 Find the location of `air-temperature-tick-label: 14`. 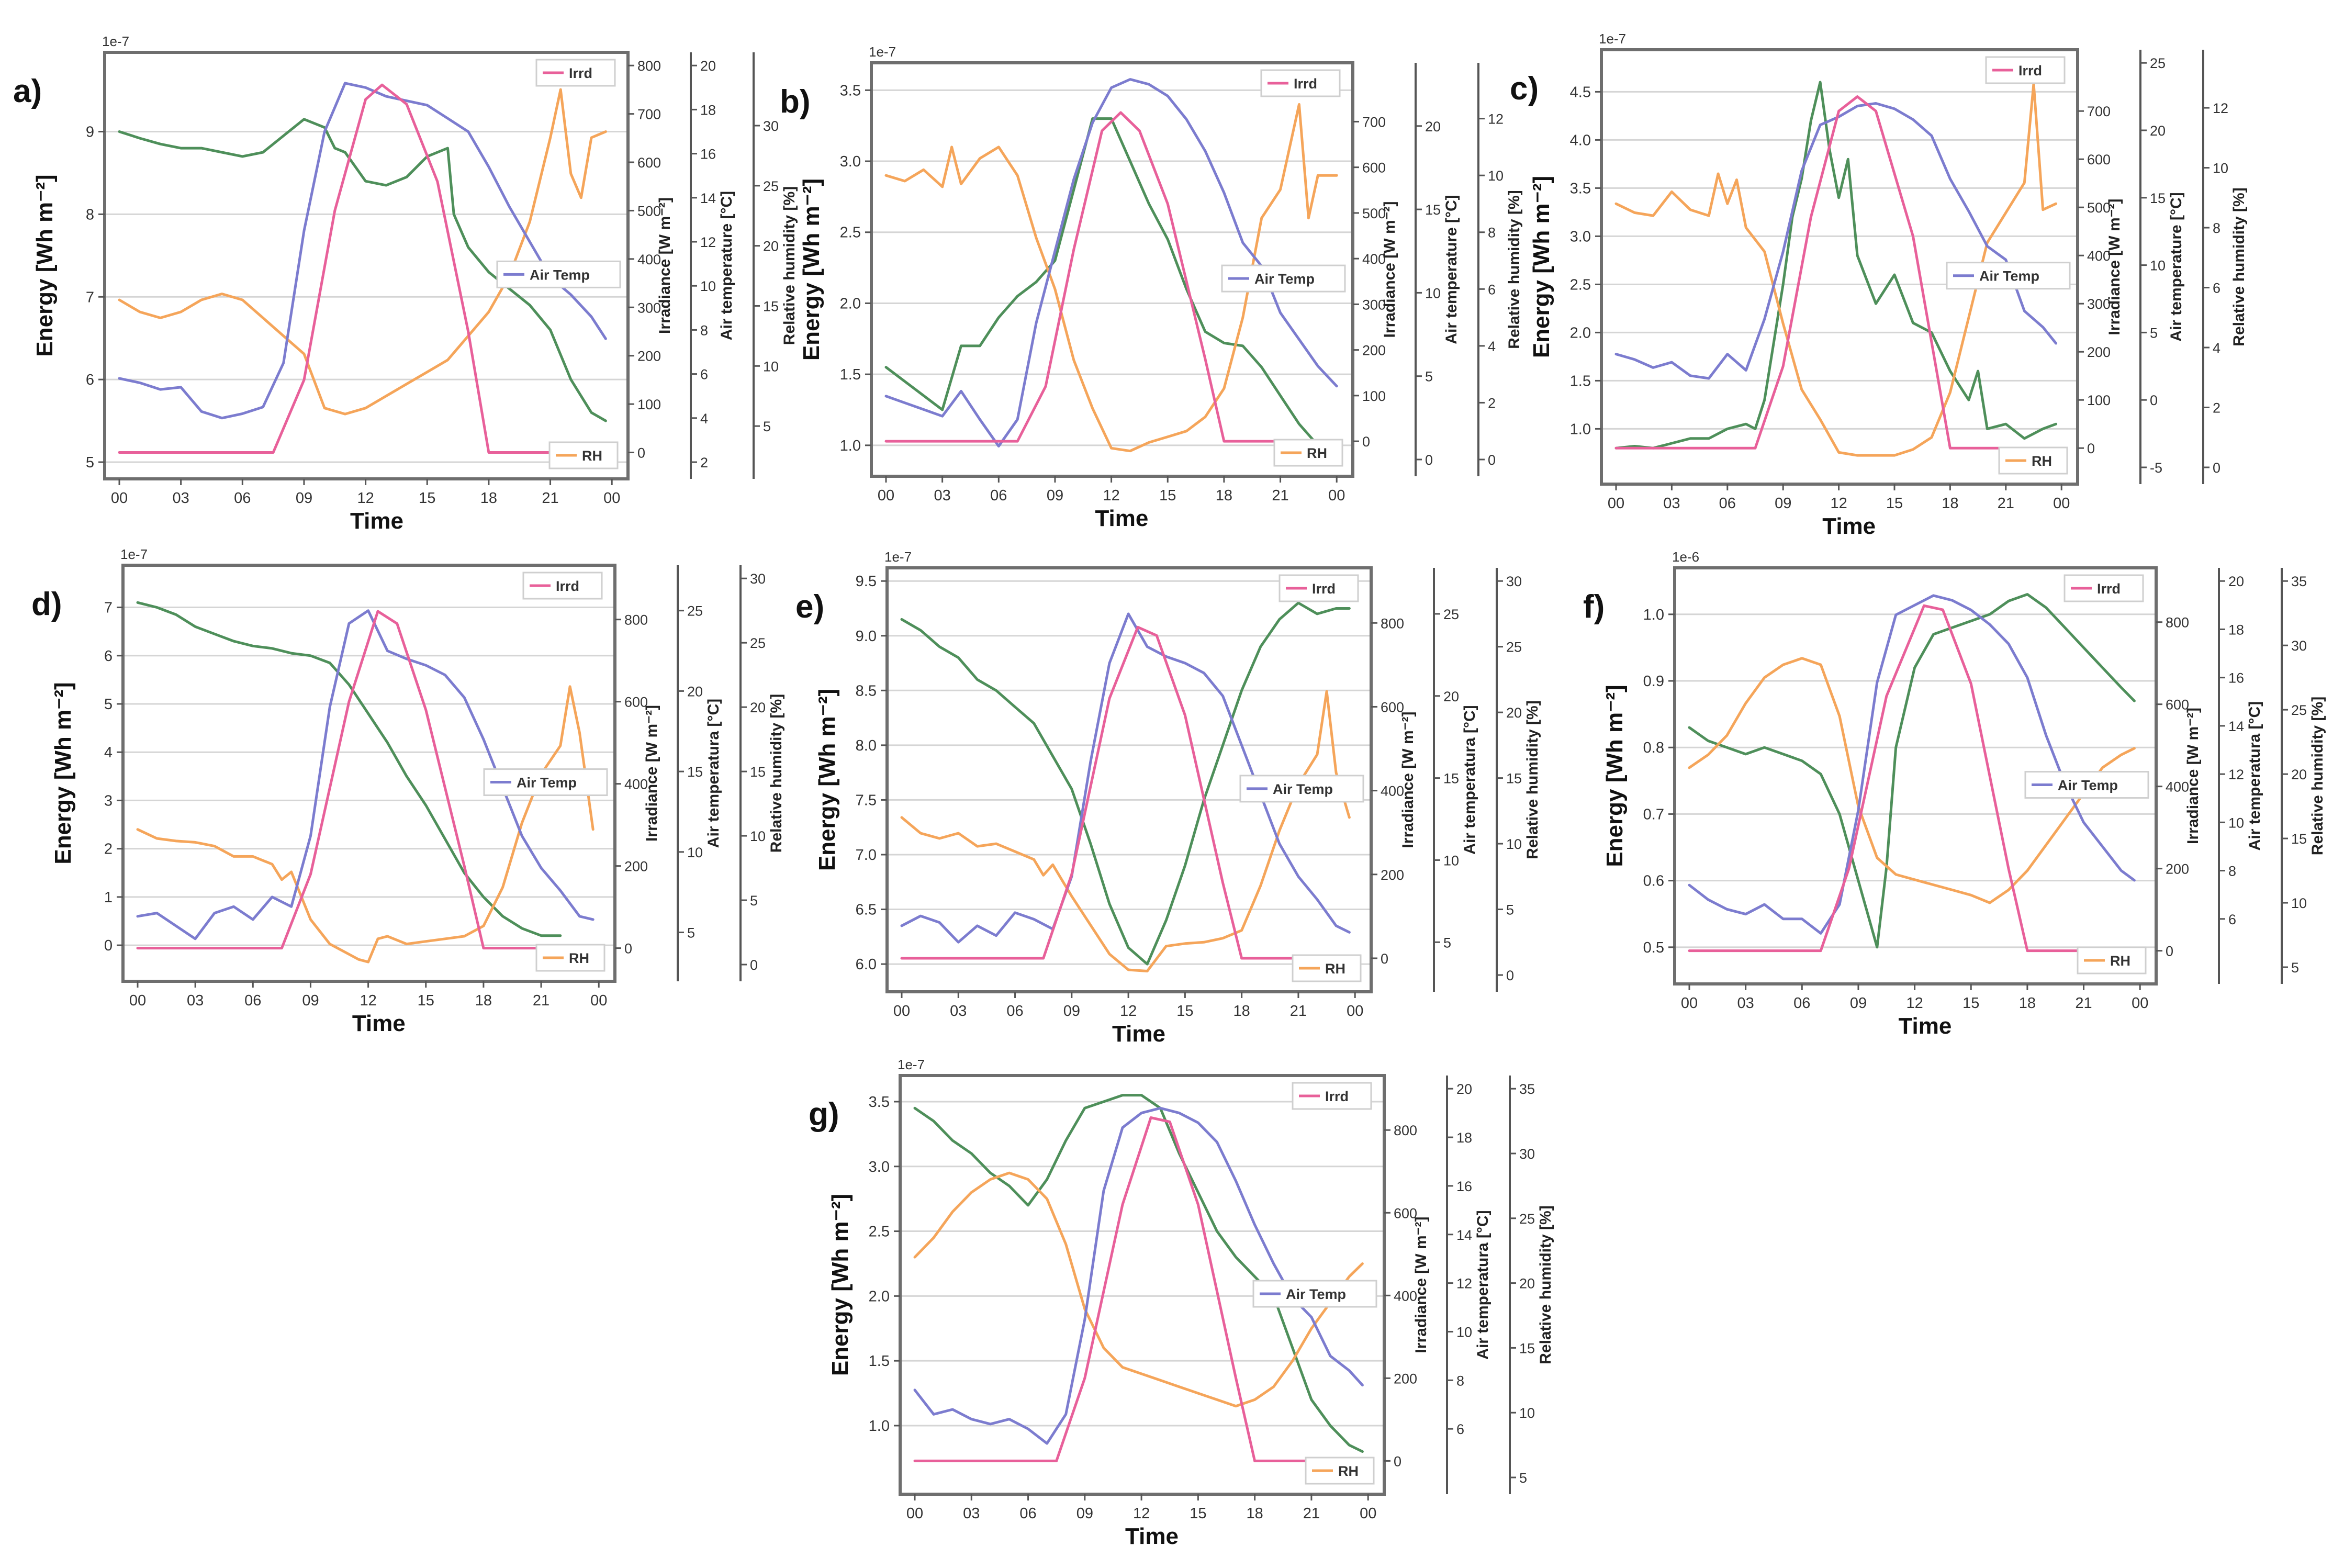

air-temperature-tick-label: 14 is located at coordinates (2236, 726).